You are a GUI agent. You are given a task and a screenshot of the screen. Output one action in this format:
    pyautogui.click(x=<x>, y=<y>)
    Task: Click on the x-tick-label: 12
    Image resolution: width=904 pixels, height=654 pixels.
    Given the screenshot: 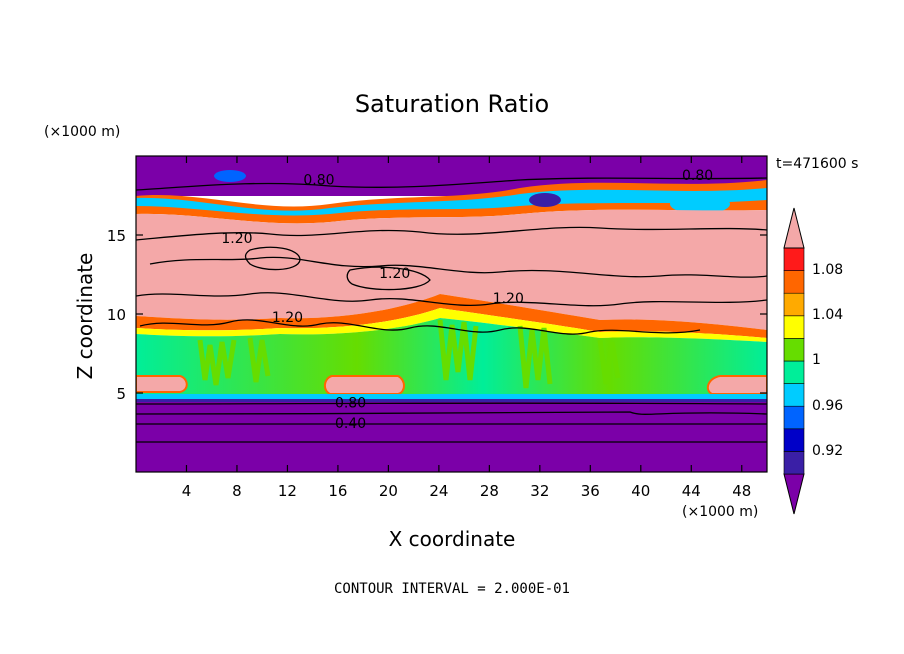 What is the action you would take?
    pyautogui.click(x=287, y=491)
    